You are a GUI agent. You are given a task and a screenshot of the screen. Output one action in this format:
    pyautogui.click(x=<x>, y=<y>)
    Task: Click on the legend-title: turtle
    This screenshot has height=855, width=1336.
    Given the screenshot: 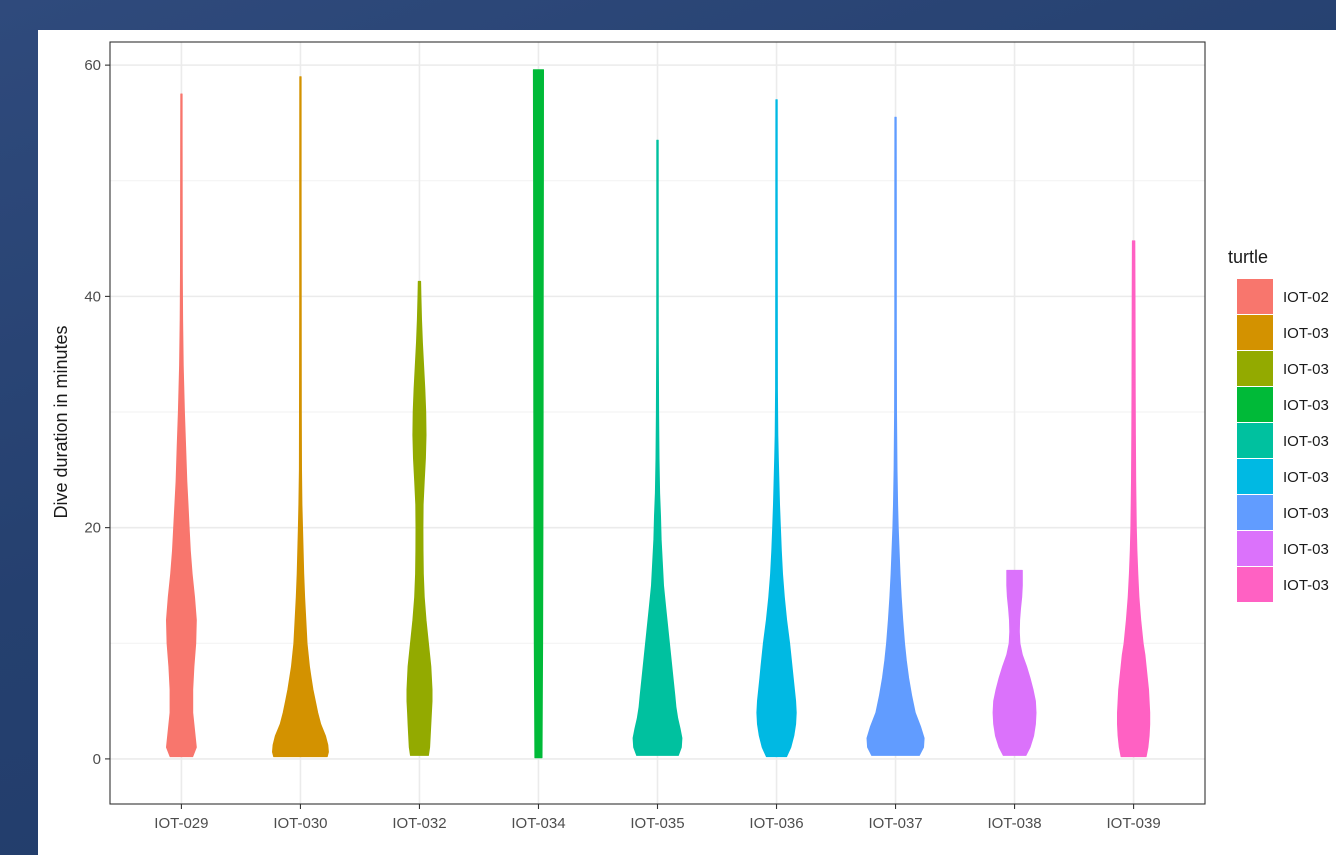 What is the action you would take?
    pyautogui.click(x=1248, y=257)
    